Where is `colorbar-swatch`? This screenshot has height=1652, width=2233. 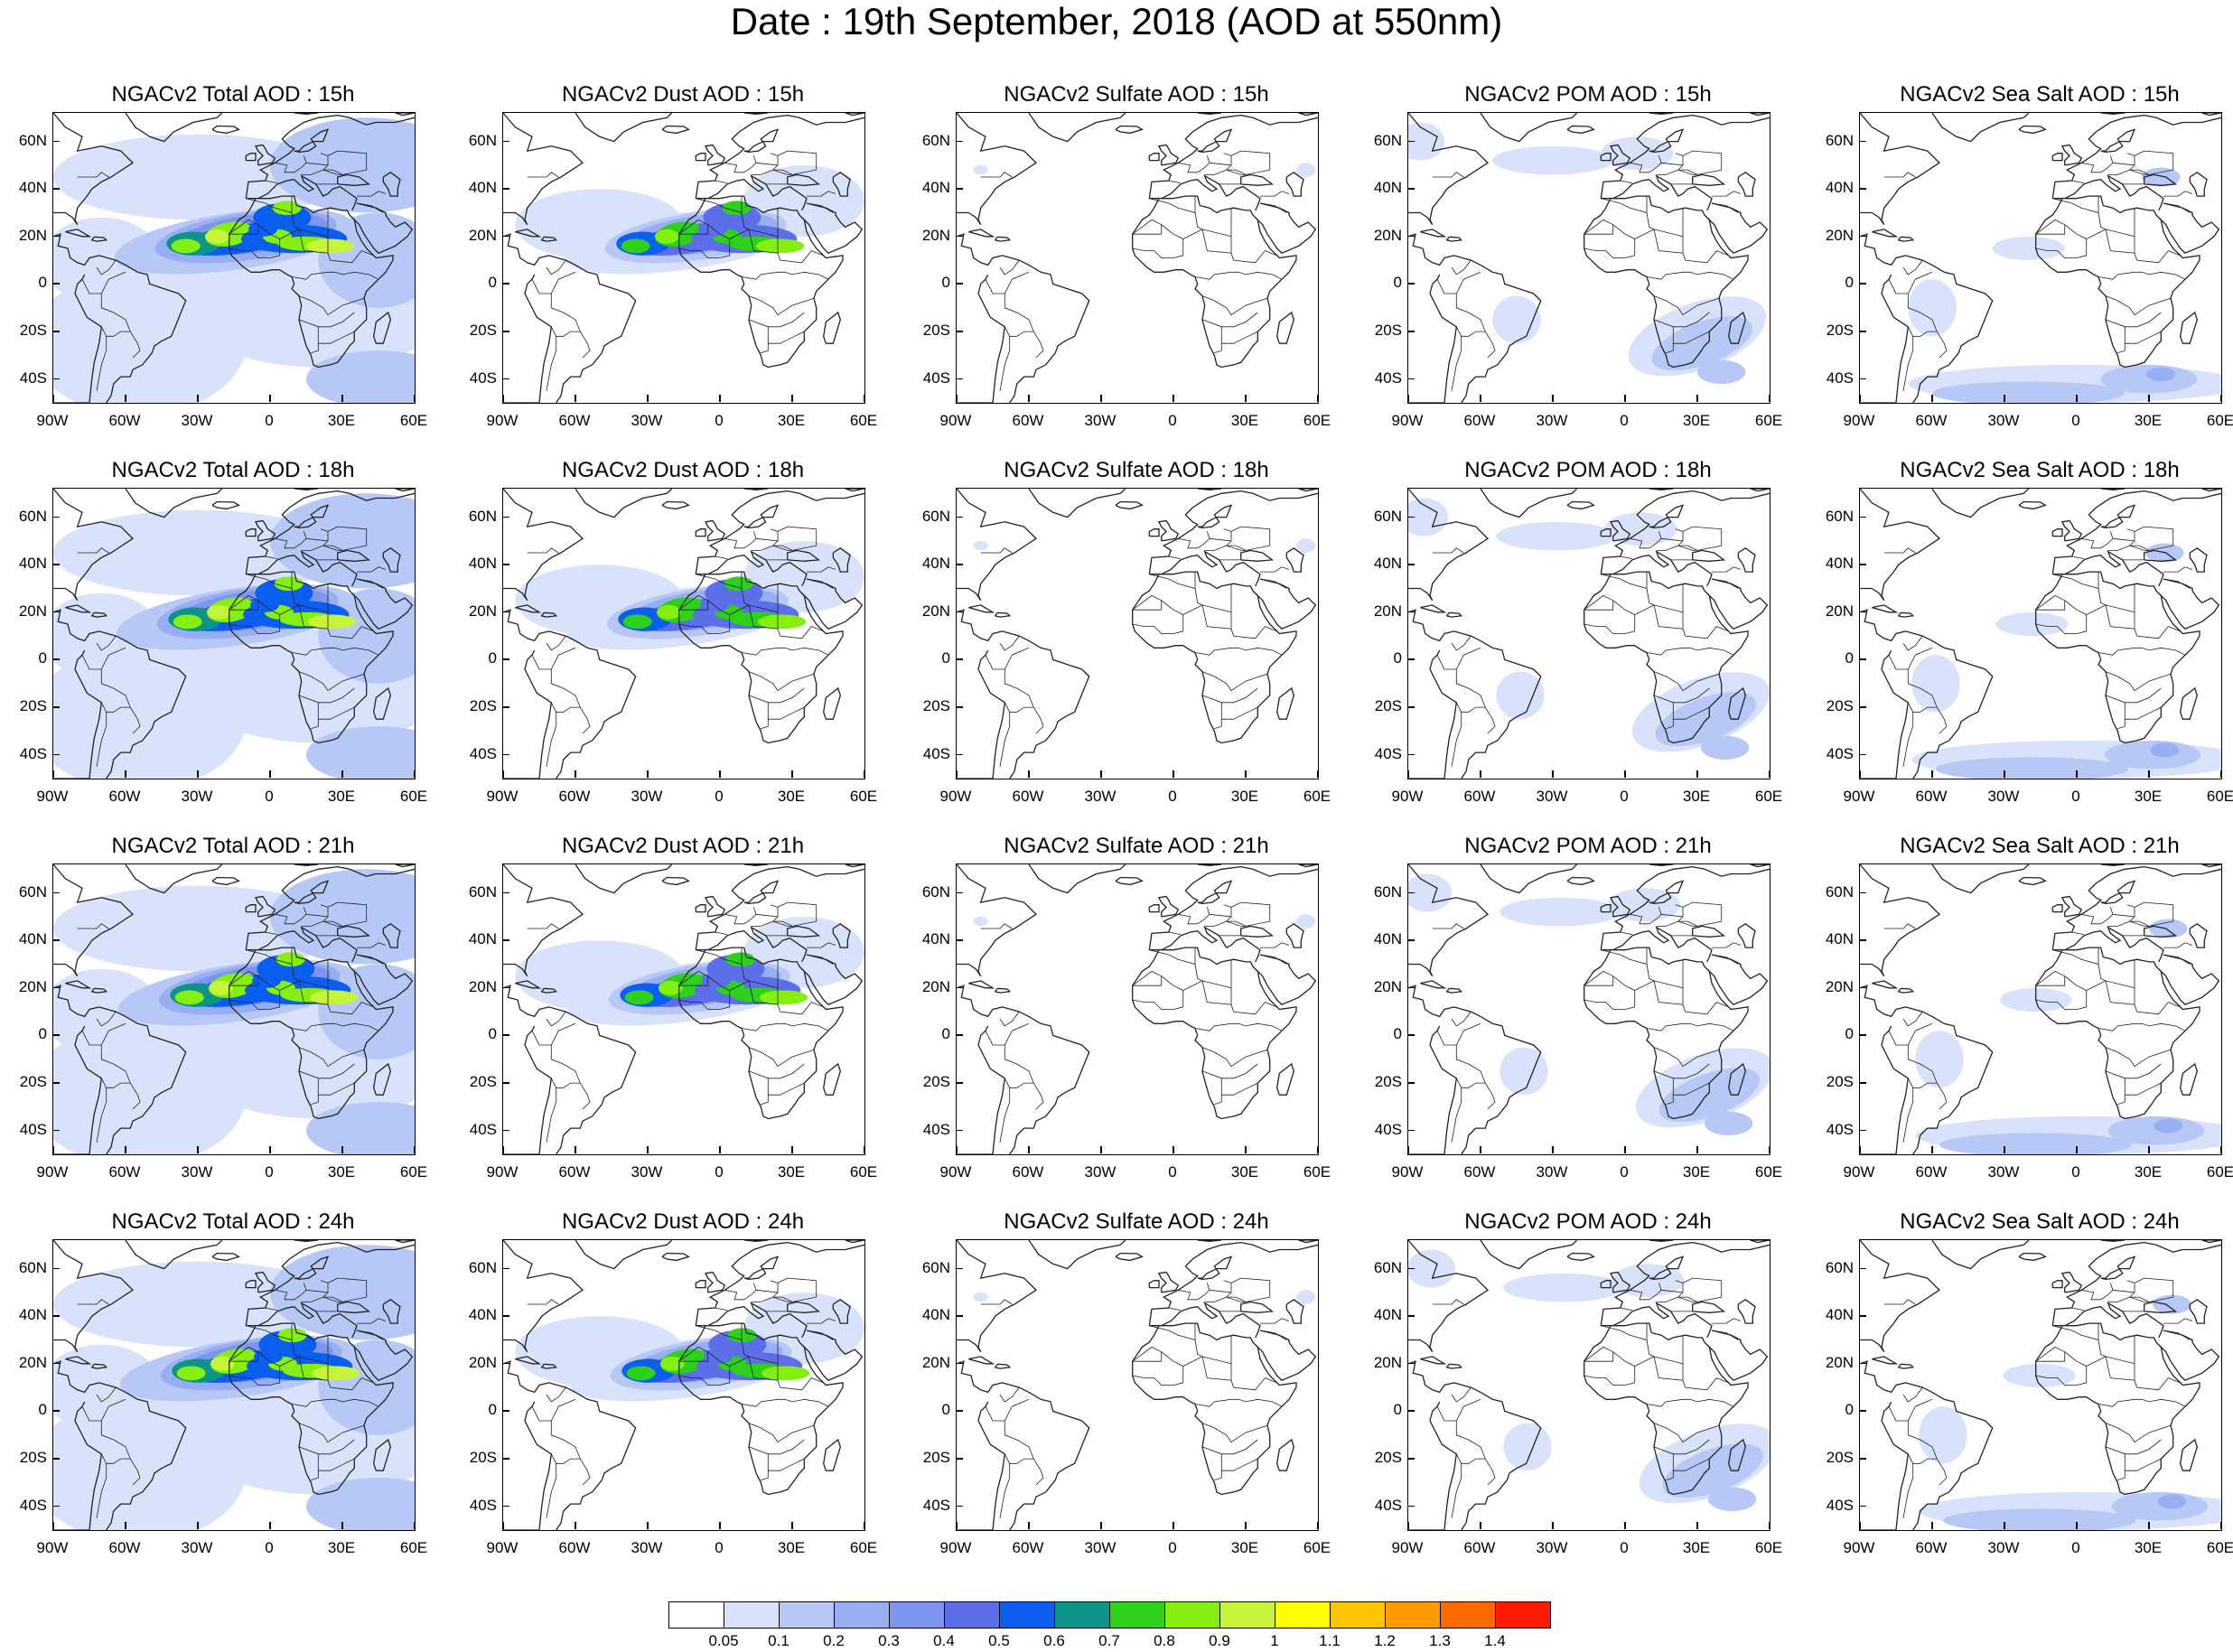 colorbar-swatch is located at coordinates (1027, 1615).